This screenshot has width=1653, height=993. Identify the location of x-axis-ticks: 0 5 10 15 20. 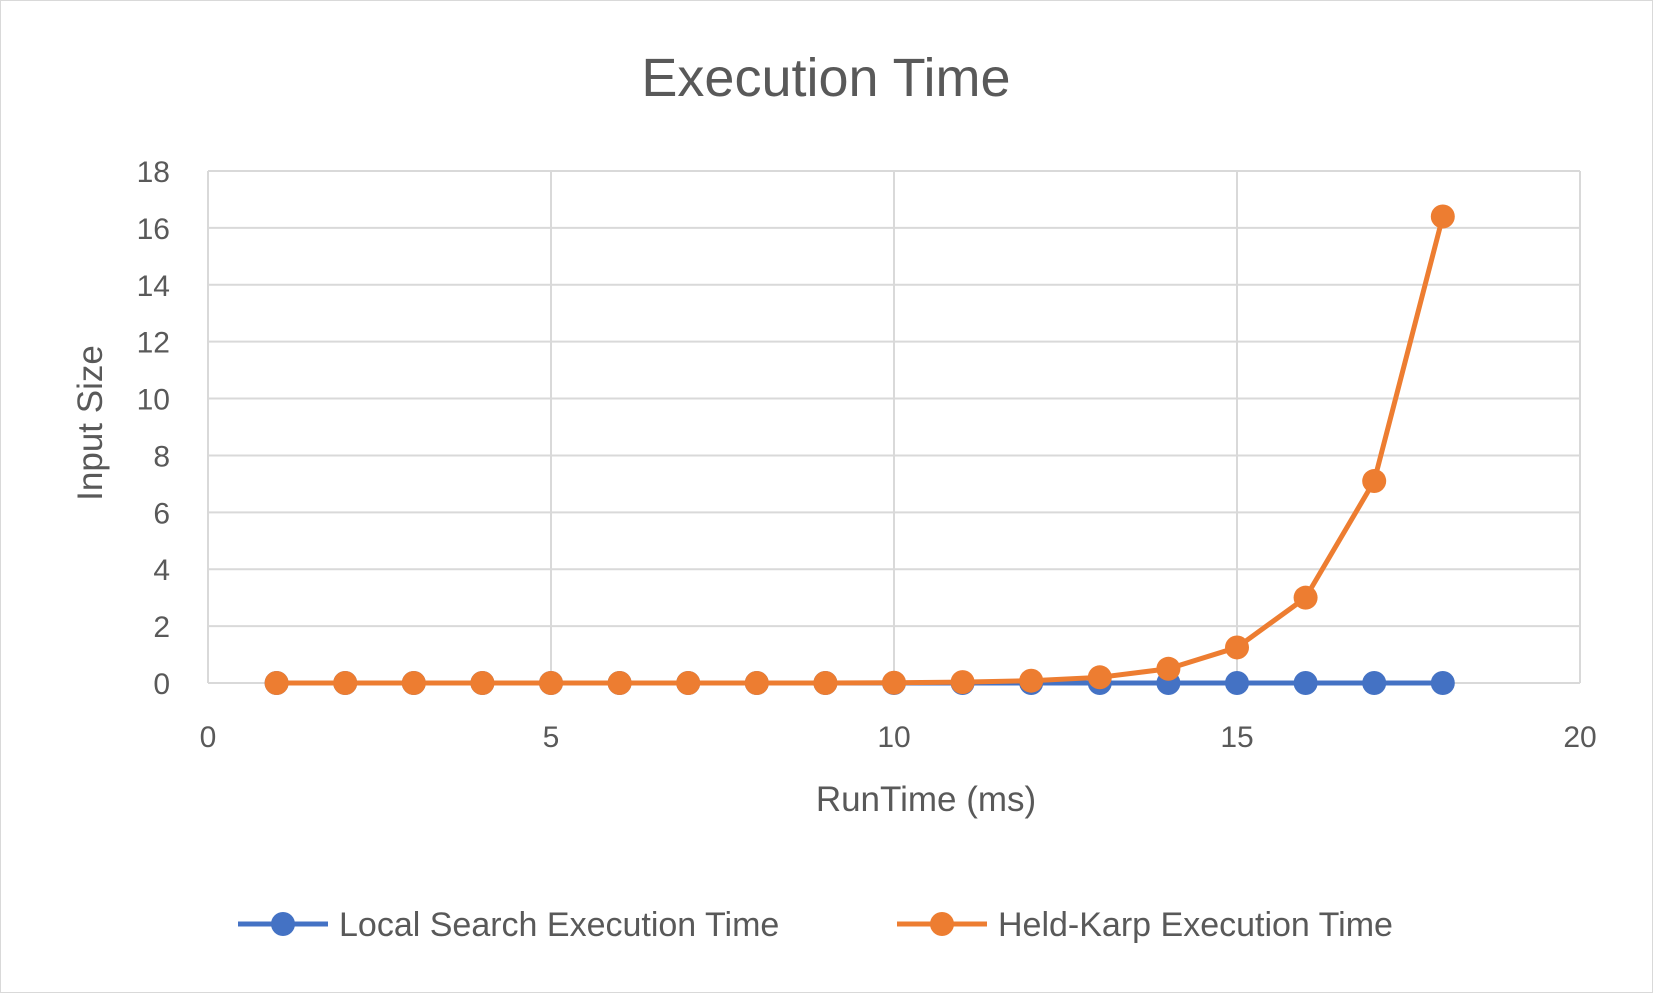
(898, 737).